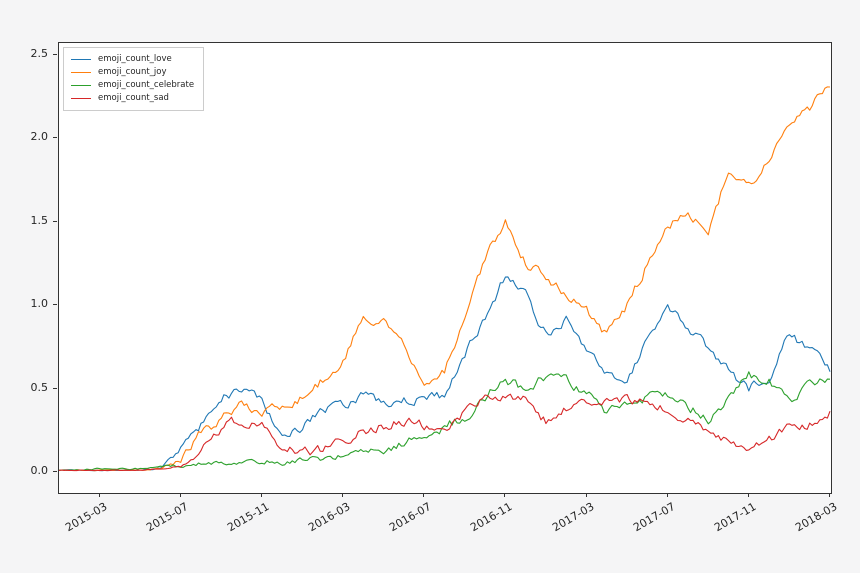  I want to click on legend-label: emoji_count_joy, so click(132, 72).